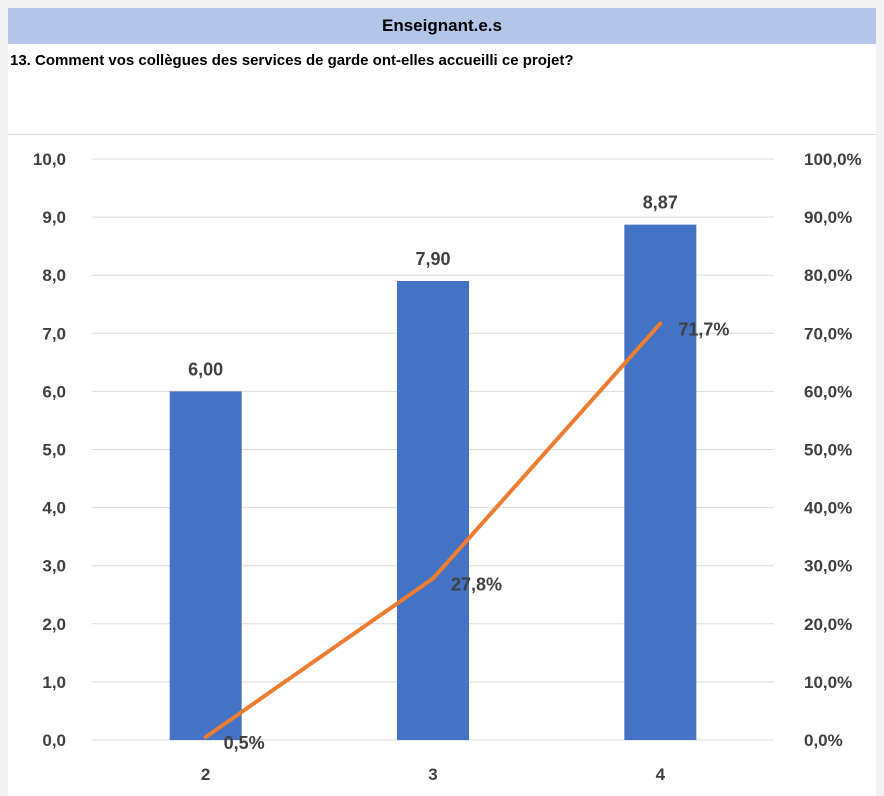  What do you see at coordinates (54, 333) in the screenshot?
I see `y-left-tick-label: 7,0` at bounding box center [54, 333].